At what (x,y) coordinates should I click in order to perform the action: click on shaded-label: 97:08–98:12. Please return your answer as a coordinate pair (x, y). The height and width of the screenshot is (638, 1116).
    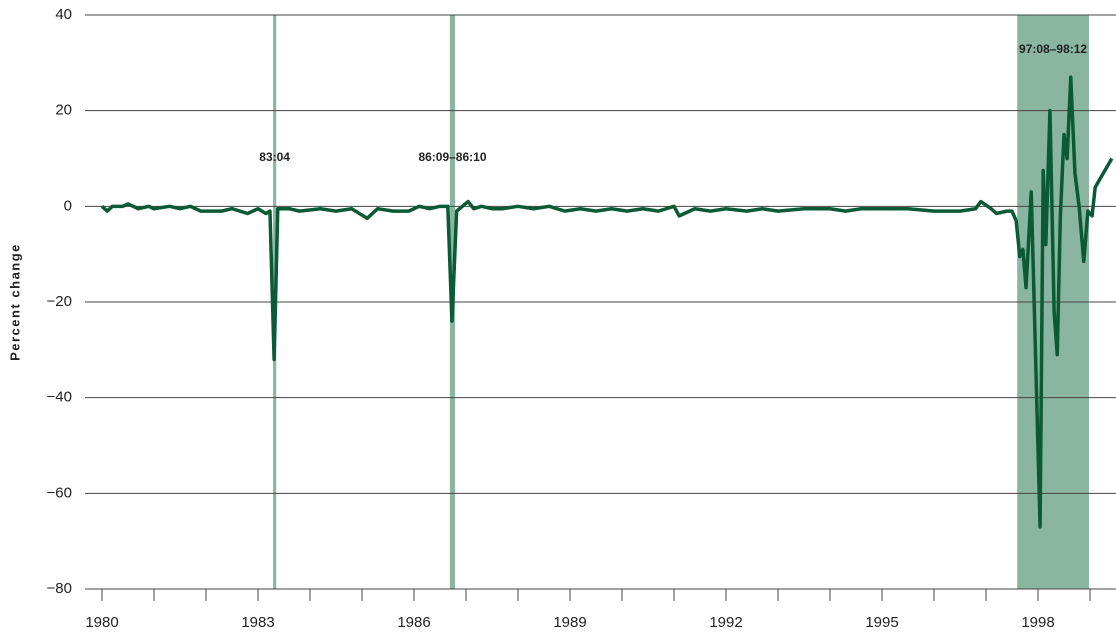
    Looking at the image, I should click on (1053, 49).